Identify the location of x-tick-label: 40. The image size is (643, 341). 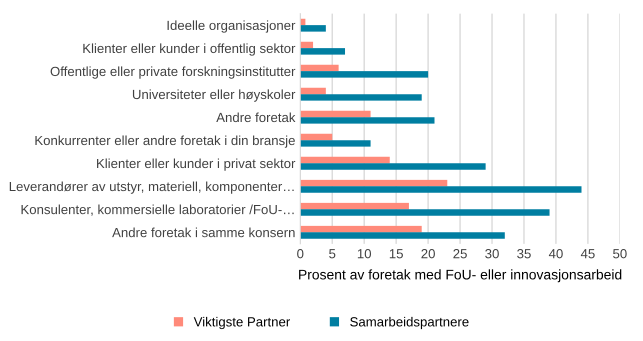
(555, 253).